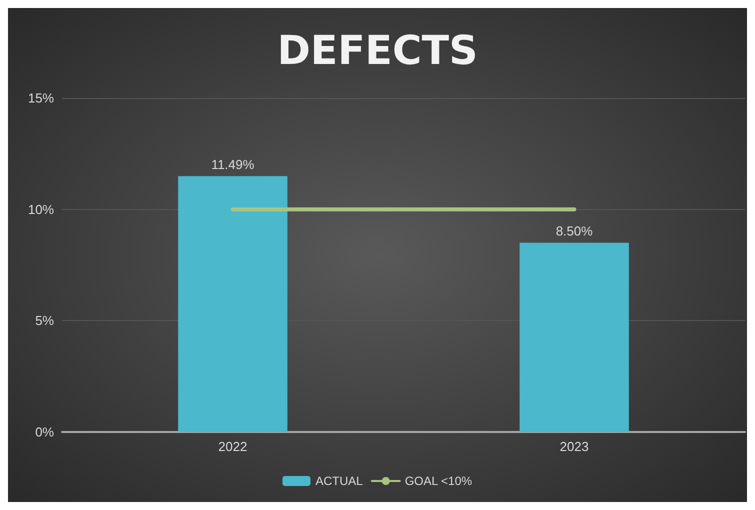  I want to click on y-tick-label: 10%, so click(41, 209).